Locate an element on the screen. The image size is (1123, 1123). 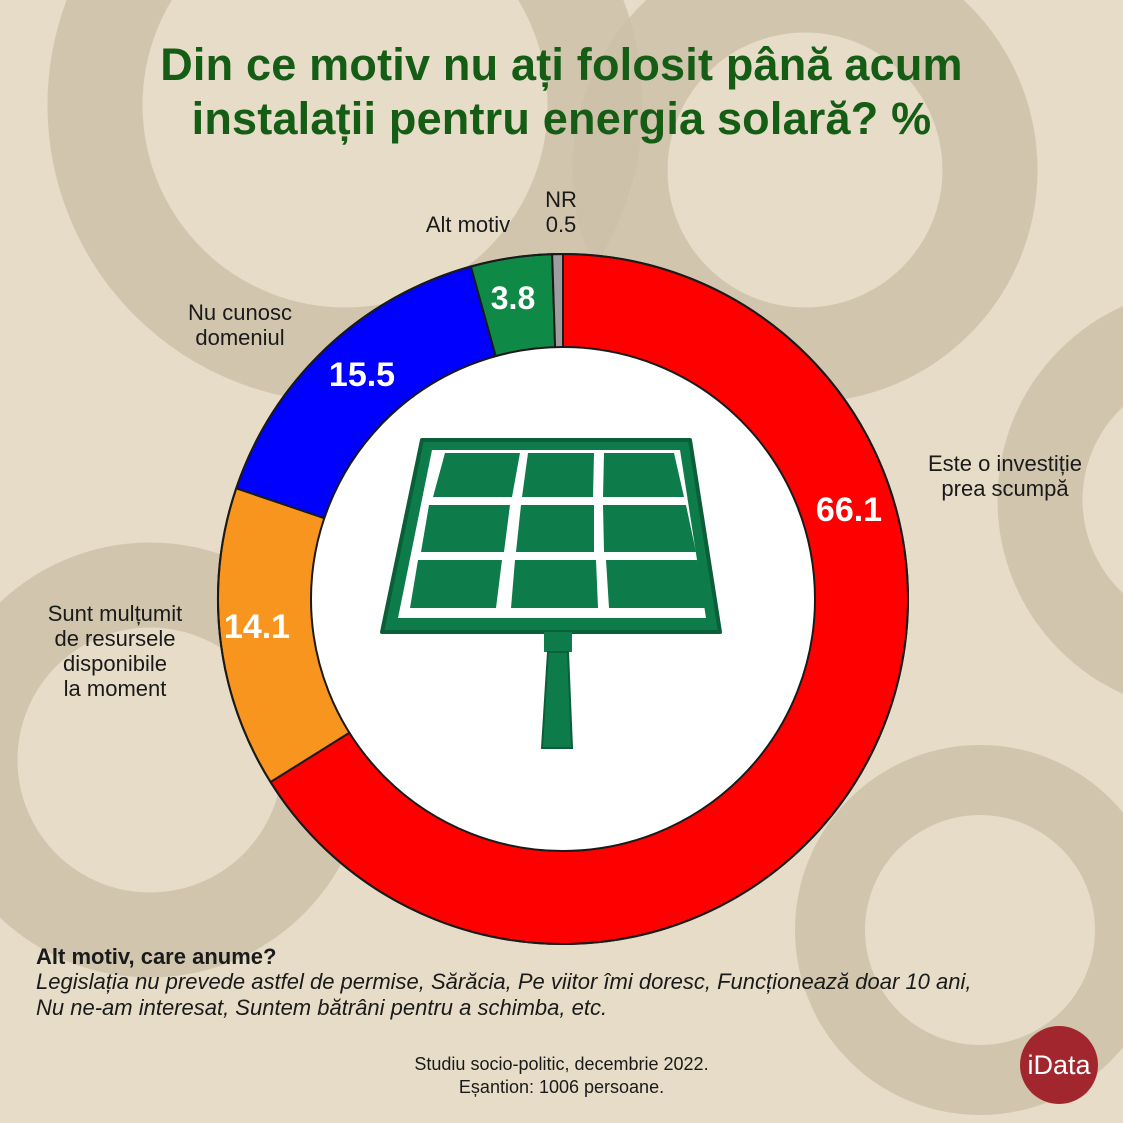
value-other-reason: 3.8 is located at coordinates (513, 298).